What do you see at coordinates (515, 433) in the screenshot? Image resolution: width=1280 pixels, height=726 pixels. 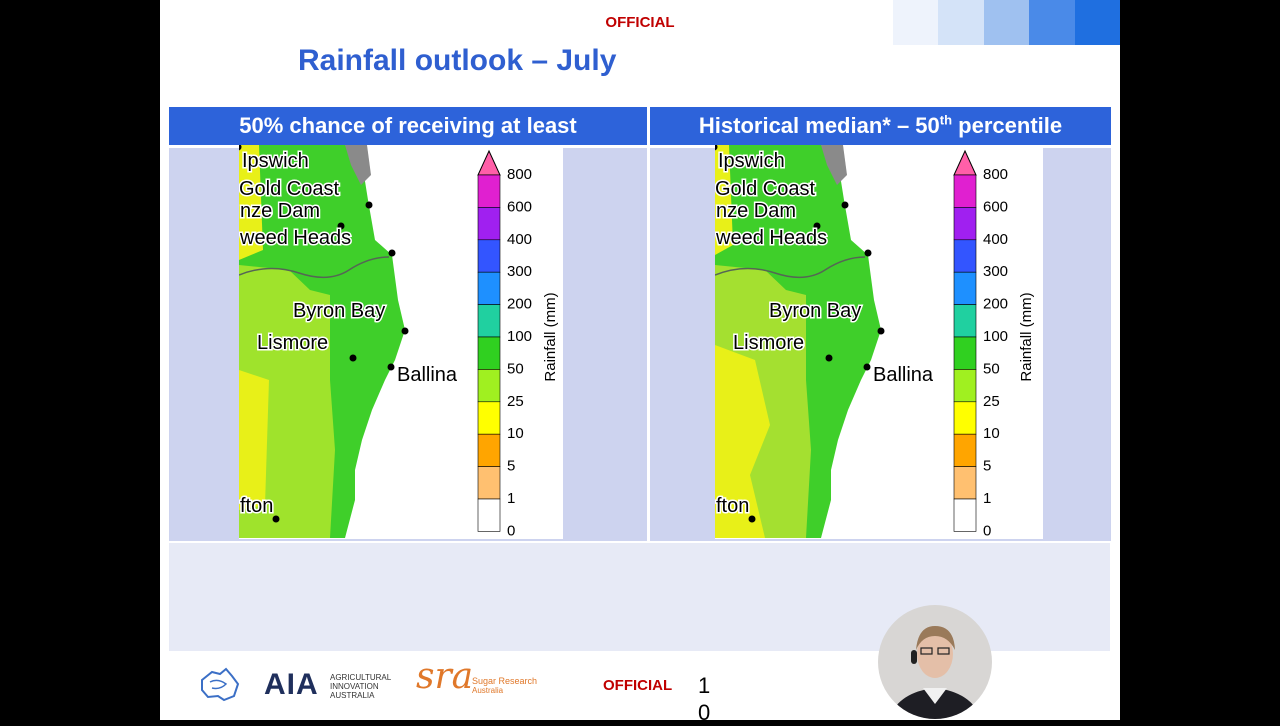 I see `colorbar-tick-label: 10` at bounding box center [515, 433].